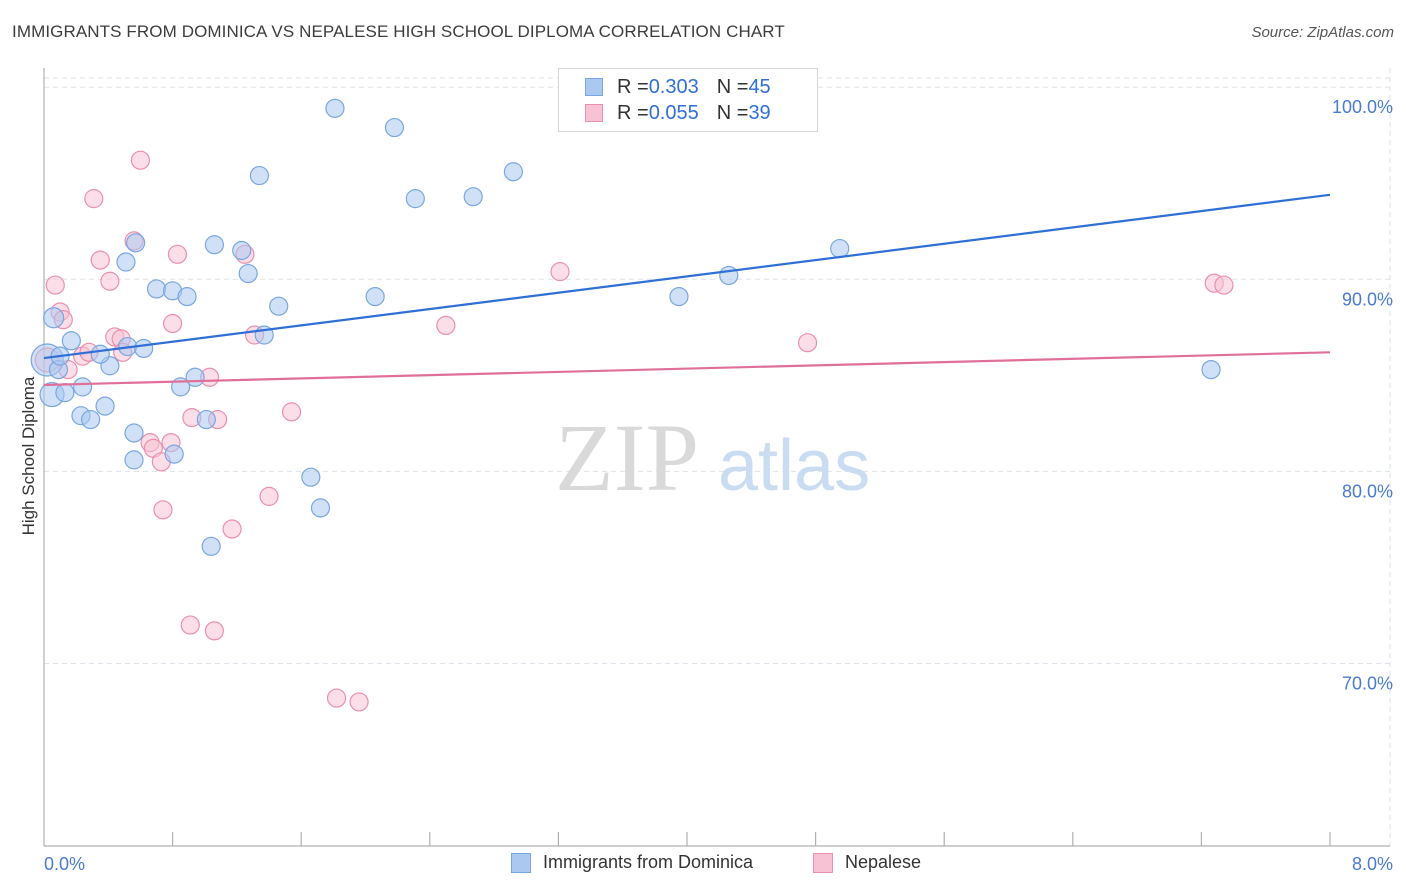 This screenshot has height=892, width=1406. What do you see at coordinates (648, 862) in the screenshot?
I see `legend-label-dominica: Immigrants from Dominica` at bounding box center [648, 862].